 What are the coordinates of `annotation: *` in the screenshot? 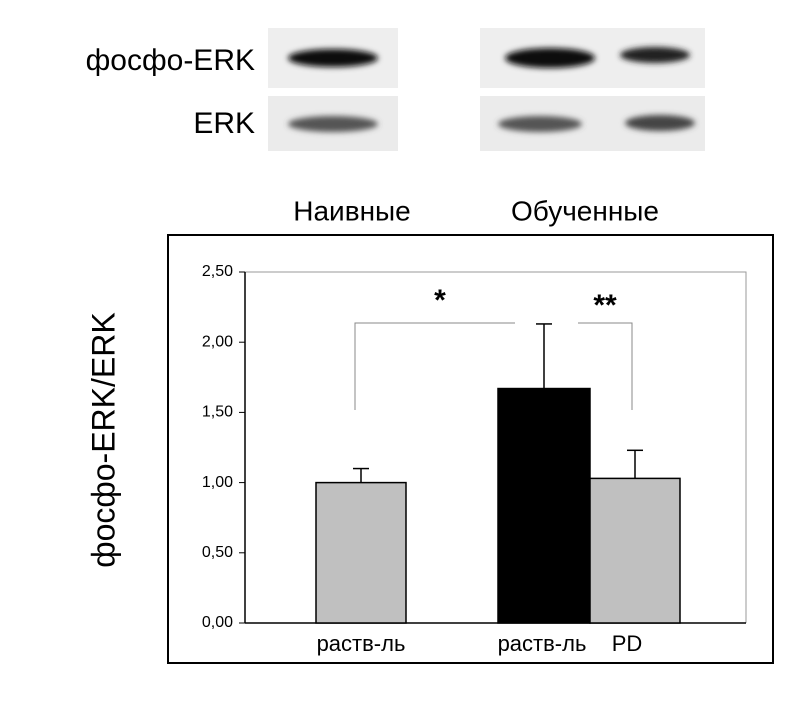 It's located at (440, 300).